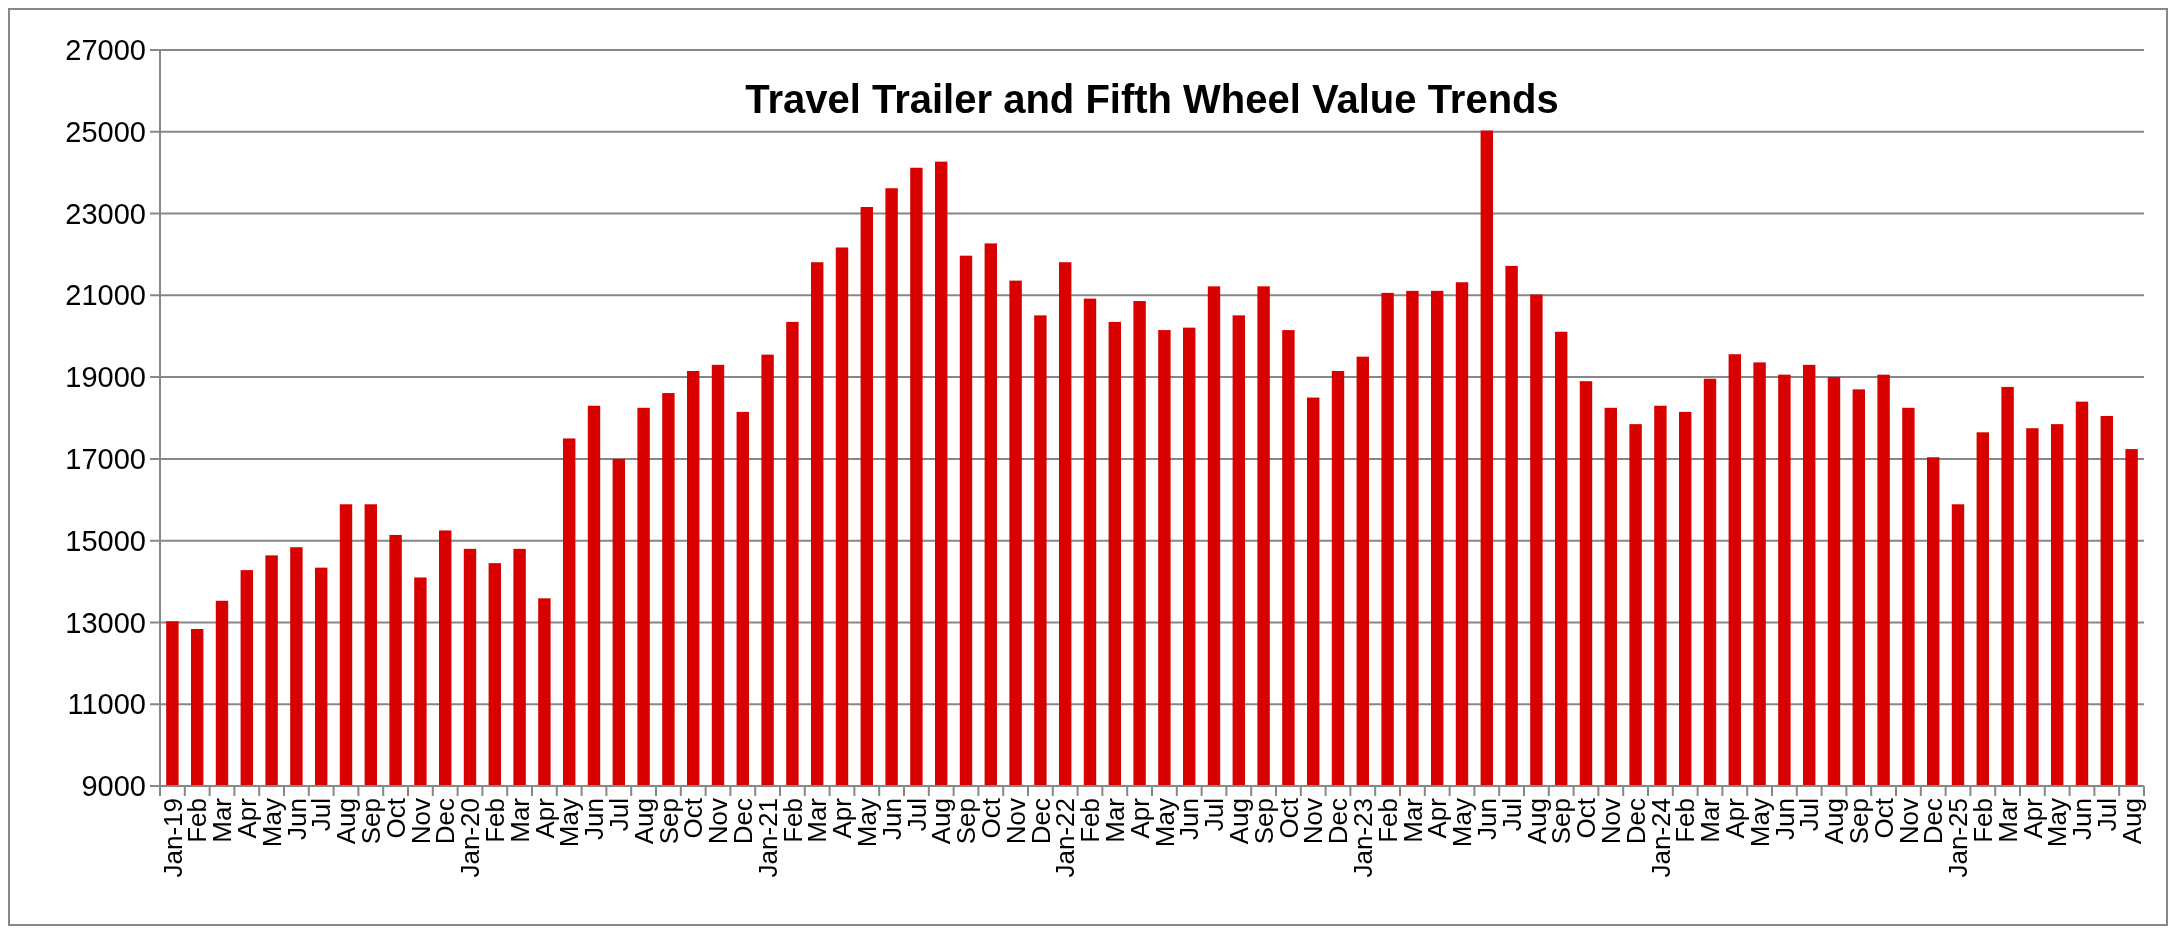 This screenshot has height=937, width=2179. What do you see at coordinates (105, 459) in the screenshot?
I see `y-tick-label: 17000` at bounding box center [105, 459].